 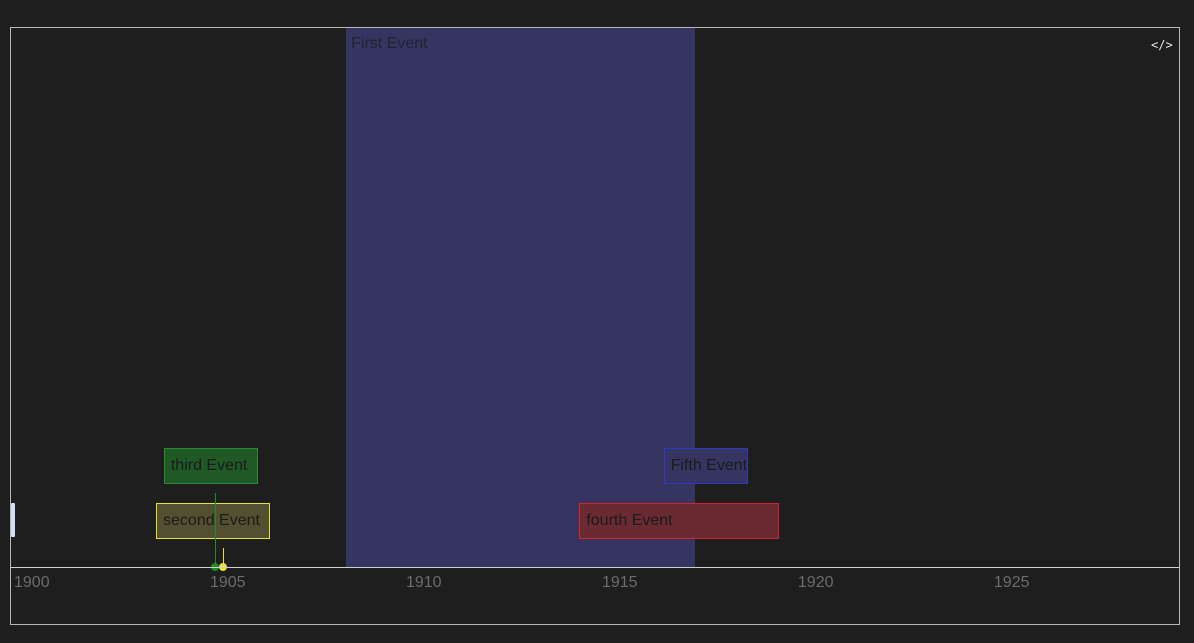 I want to click on event-label: First Event, so click(x=389, y=43).